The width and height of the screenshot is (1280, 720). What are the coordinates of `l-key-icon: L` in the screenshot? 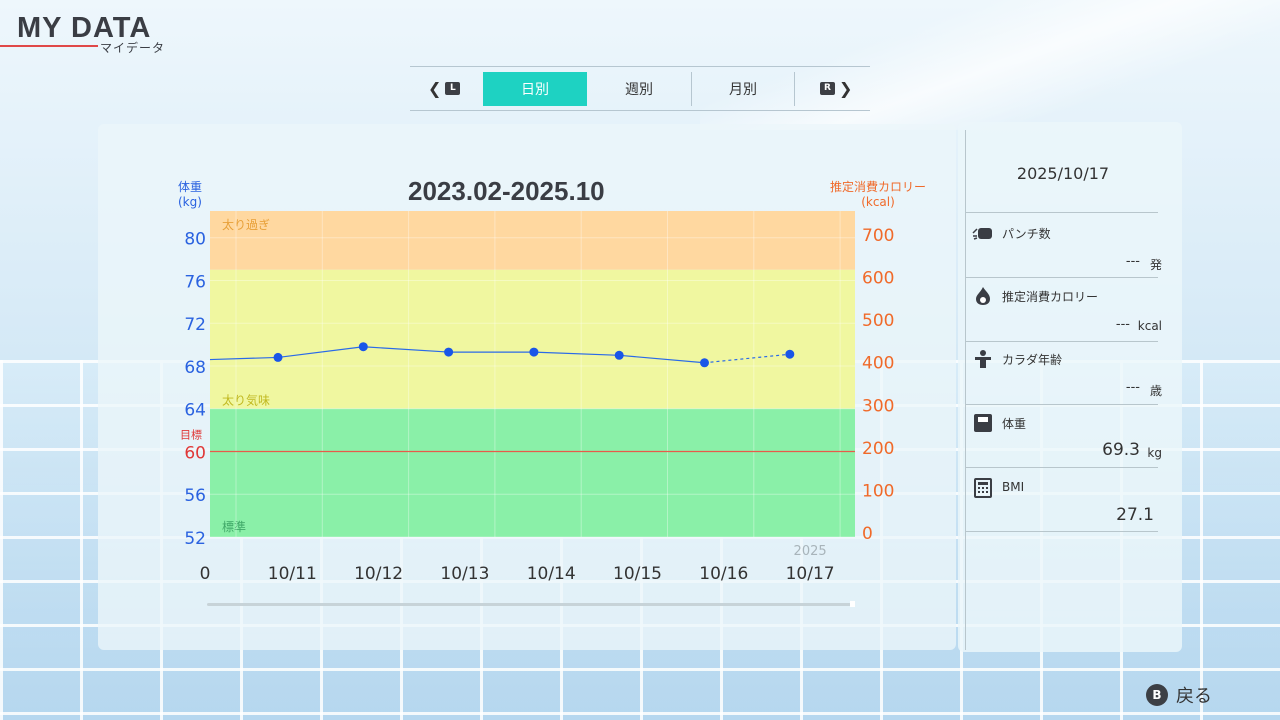 It's located at (453, 88).